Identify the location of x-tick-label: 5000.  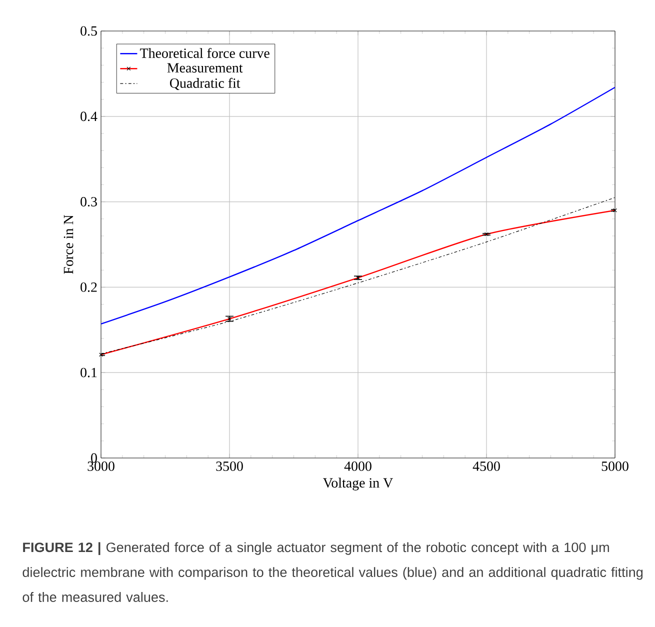
(615, 466).